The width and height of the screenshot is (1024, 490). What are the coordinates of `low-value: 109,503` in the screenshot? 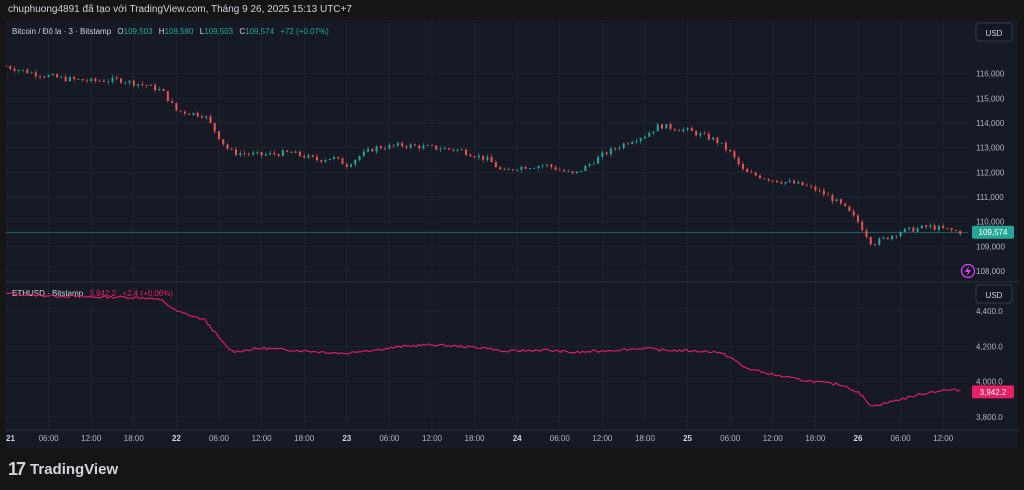 It's located at (218, 31).